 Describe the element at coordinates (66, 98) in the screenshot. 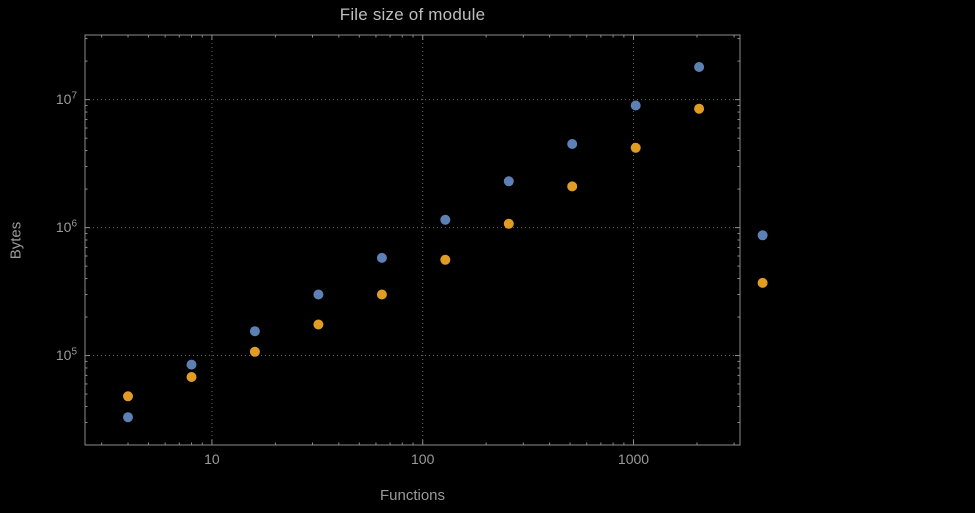

I see `y-tick-label: 10⁷` at that location.